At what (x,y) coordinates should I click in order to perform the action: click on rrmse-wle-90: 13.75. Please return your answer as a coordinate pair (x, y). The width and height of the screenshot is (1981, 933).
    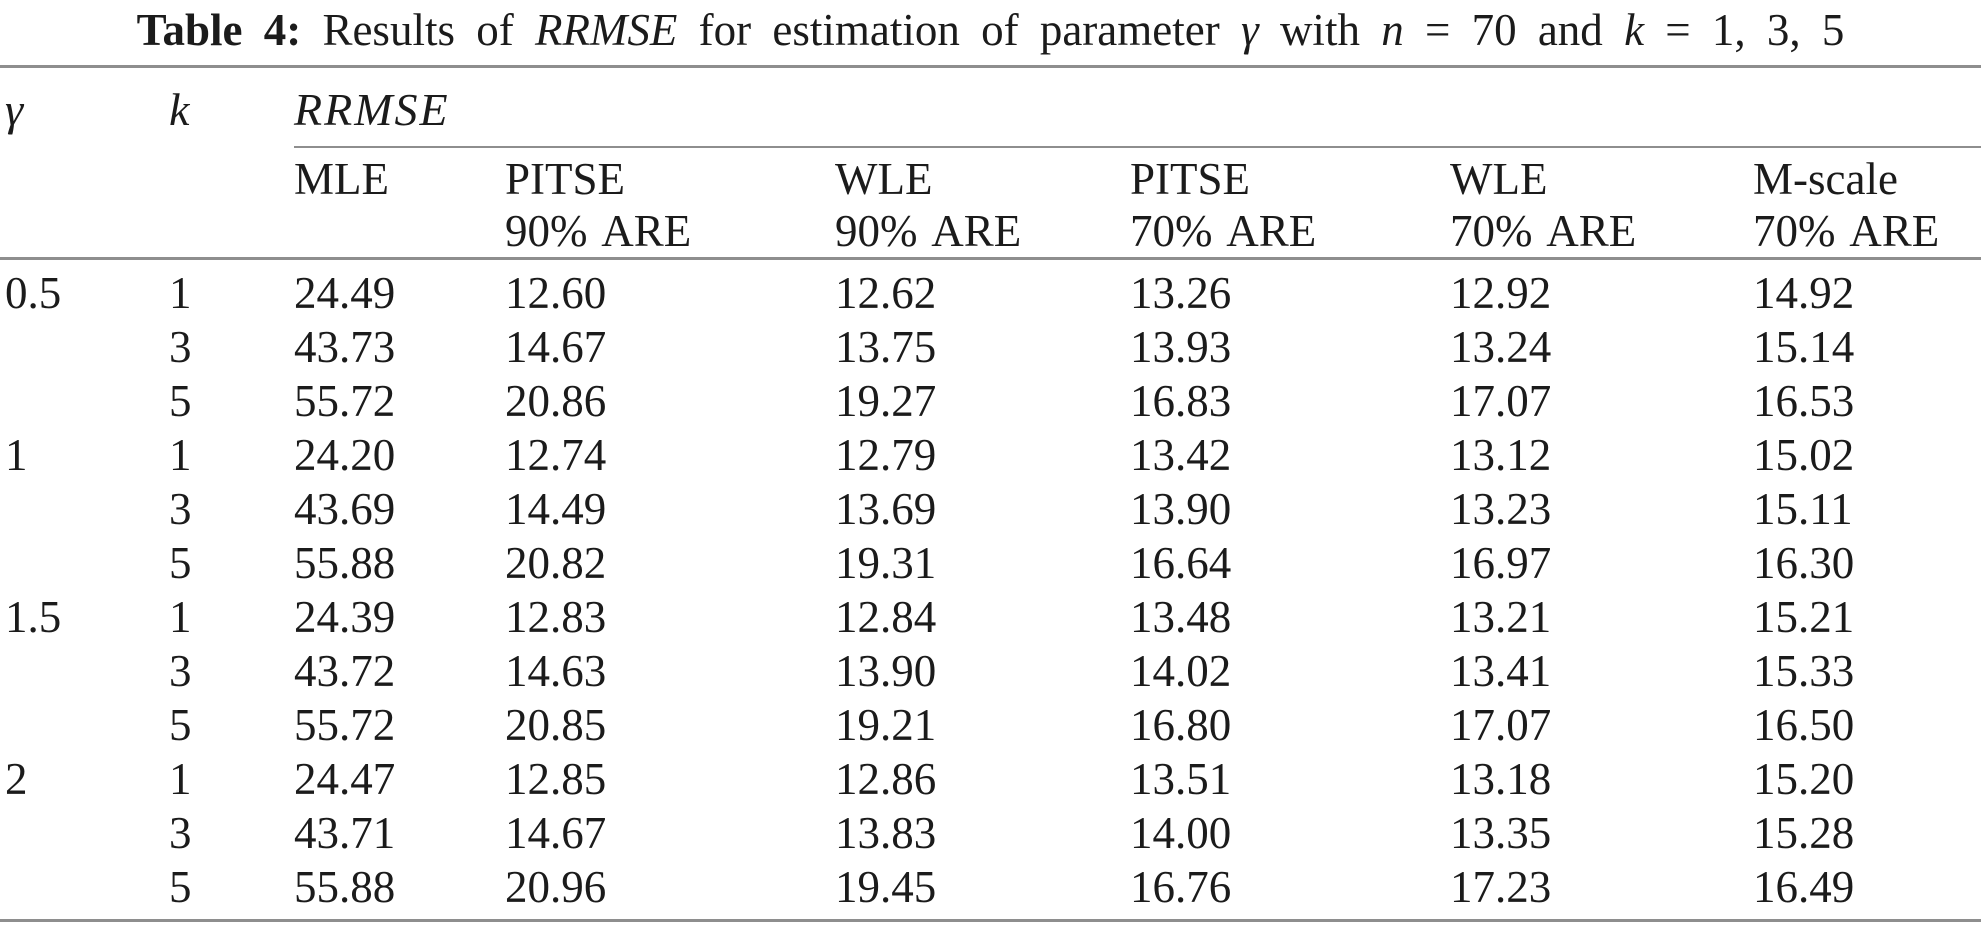
    Looking at the image, I should click on (886, 347).